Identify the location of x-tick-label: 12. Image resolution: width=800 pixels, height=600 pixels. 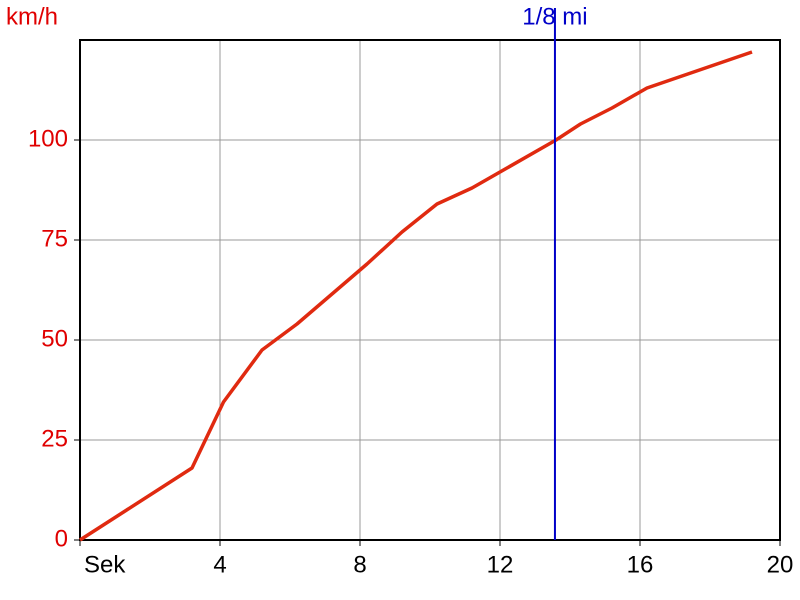
(500, 564).